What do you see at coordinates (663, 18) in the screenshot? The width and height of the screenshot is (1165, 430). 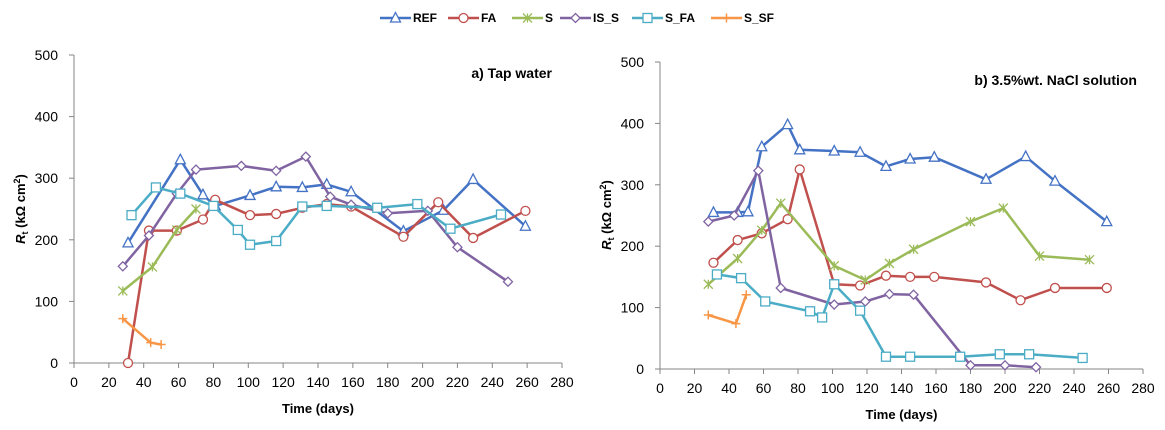 I see `legend-item-s-fa: S_FA` at bounding box center [663, 18].